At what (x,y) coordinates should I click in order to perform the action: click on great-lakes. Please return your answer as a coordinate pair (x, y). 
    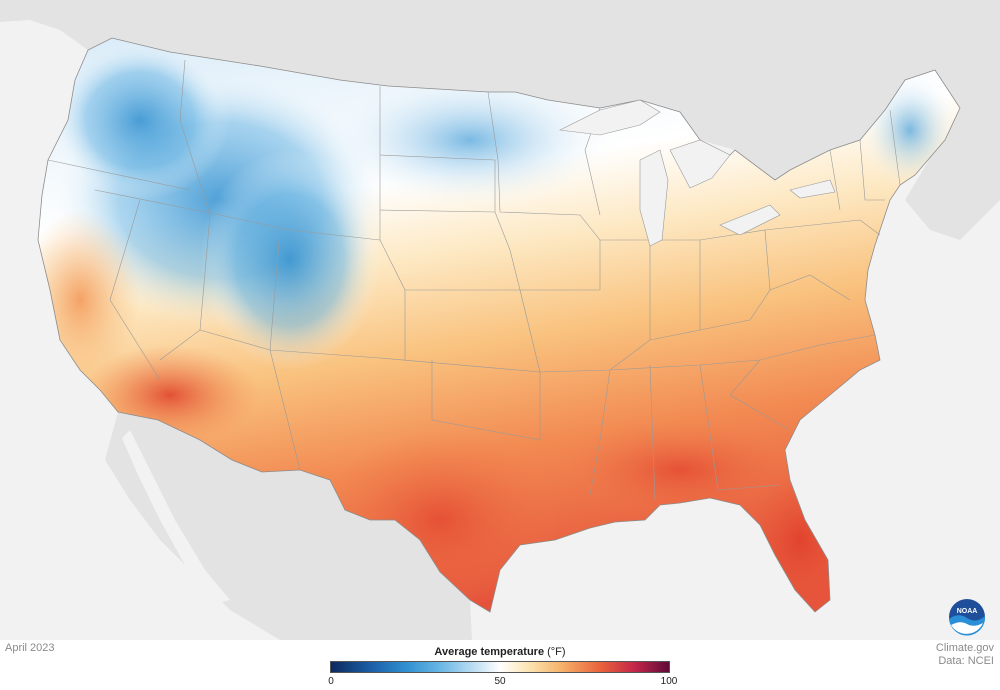
    Looking at the image, I should click on (697, 173).